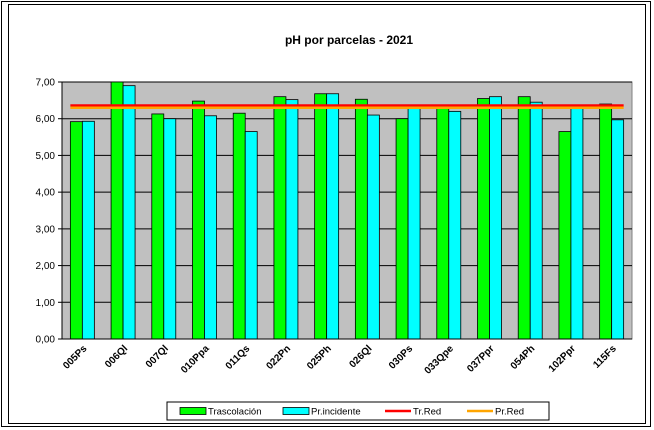 The image size is (654, 430). I want to click on x-tick-label: 011Qs, so click(238, 357).